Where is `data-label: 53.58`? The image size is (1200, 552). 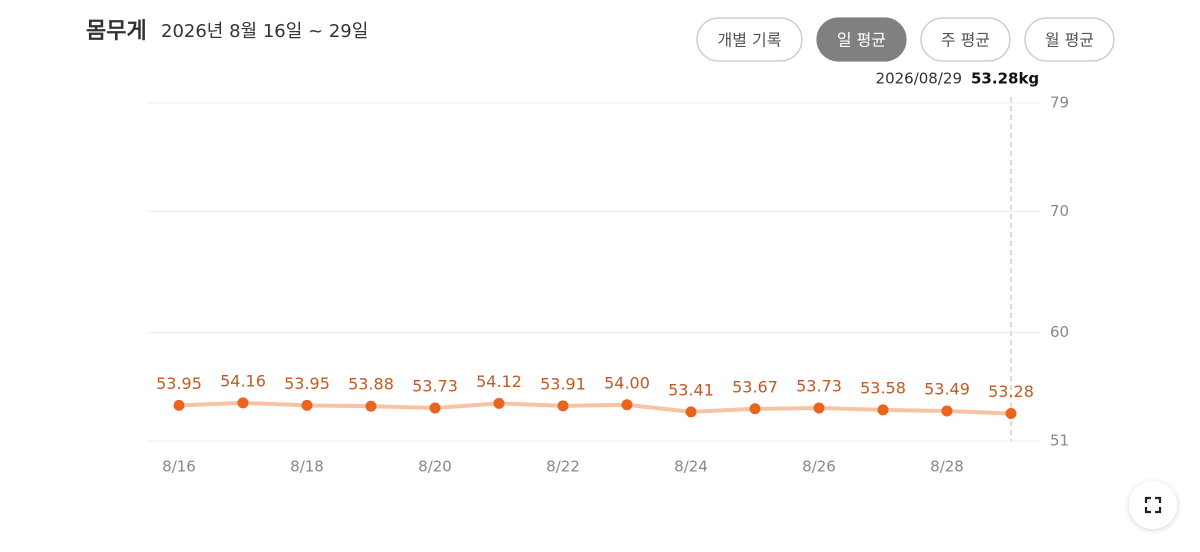
data-label: 53.58 is located at coordinates (883, 387).